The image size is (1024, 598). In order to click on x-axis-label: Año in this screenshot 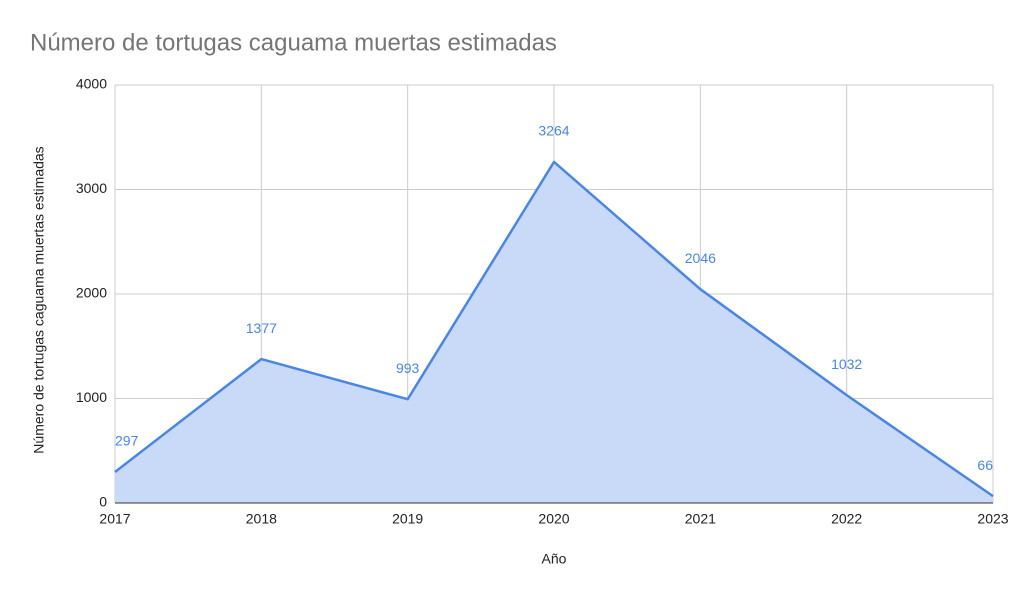, I will do `click(554, 559)`.